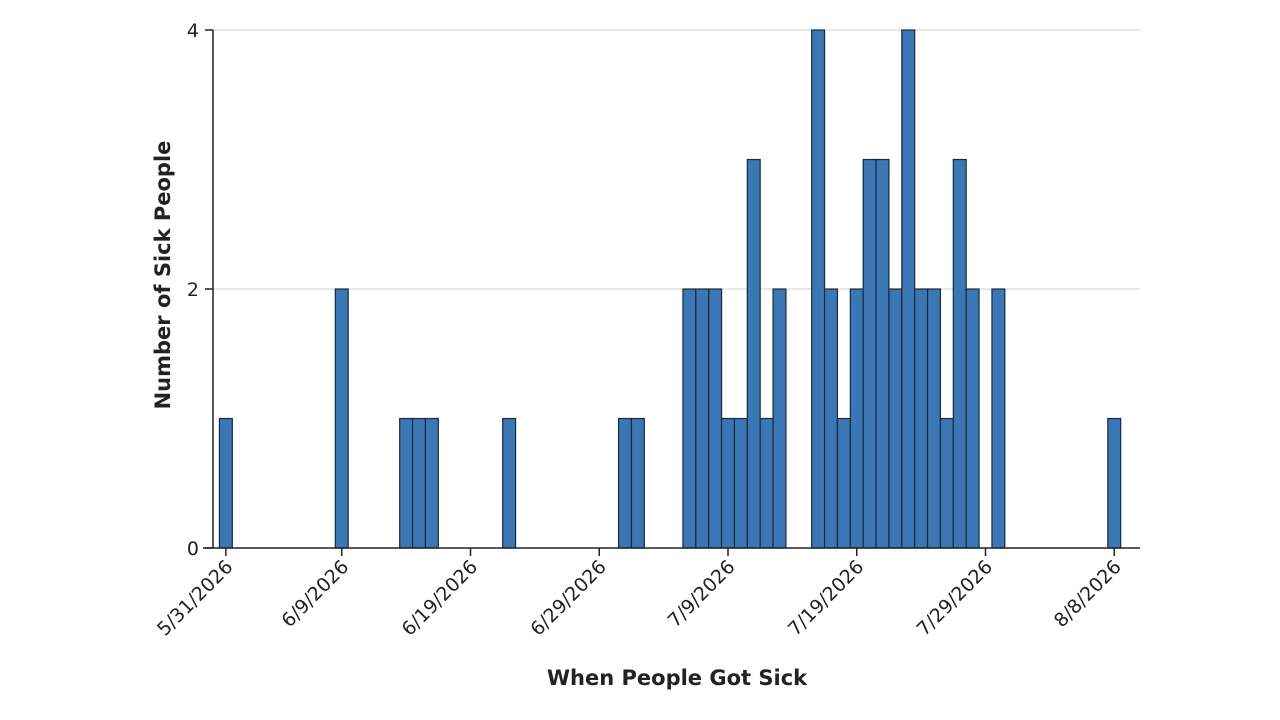  What do you see at coordinates (568, 598) in the screenshot?
I see `x-tick-label: 6/29/2026` at bounding box center [568, 598].